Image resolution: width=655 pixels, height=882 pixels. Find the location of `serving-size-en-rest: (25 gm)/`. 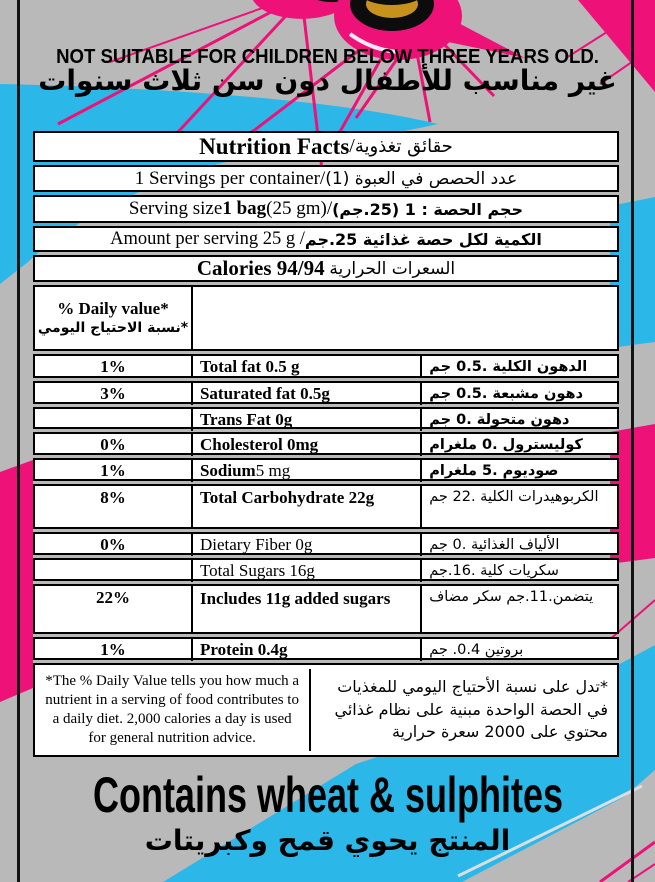

serving-size-en-rest: (25 gm)/ is located at coordinates (299, 208).